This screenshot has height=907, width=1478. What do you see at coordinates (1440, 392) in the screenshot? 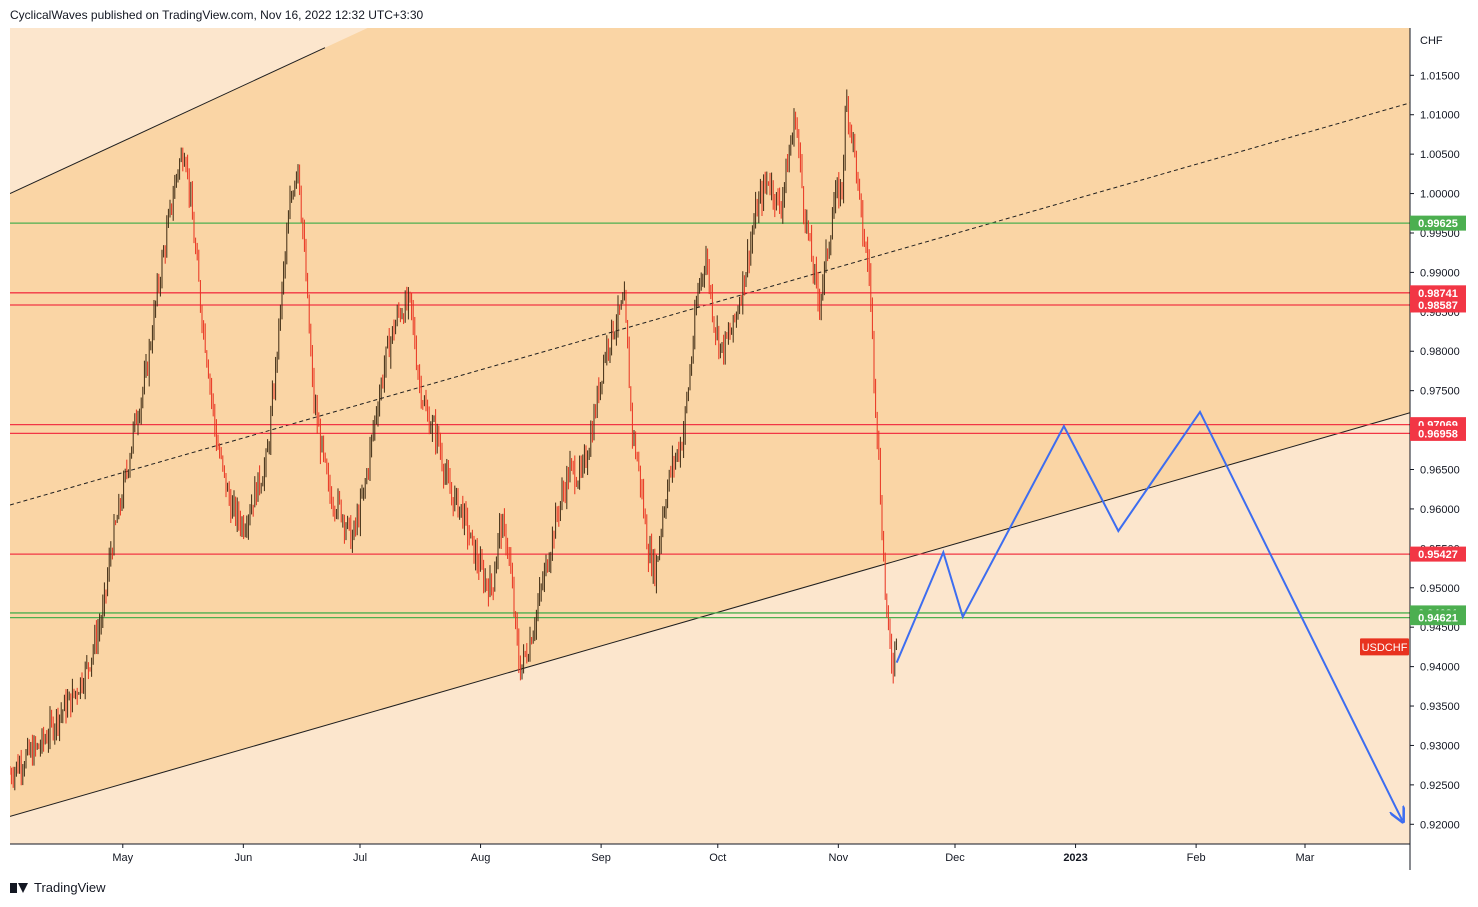
I see `y-tick-label: 0.97500` at bounding box center [1440, 392].